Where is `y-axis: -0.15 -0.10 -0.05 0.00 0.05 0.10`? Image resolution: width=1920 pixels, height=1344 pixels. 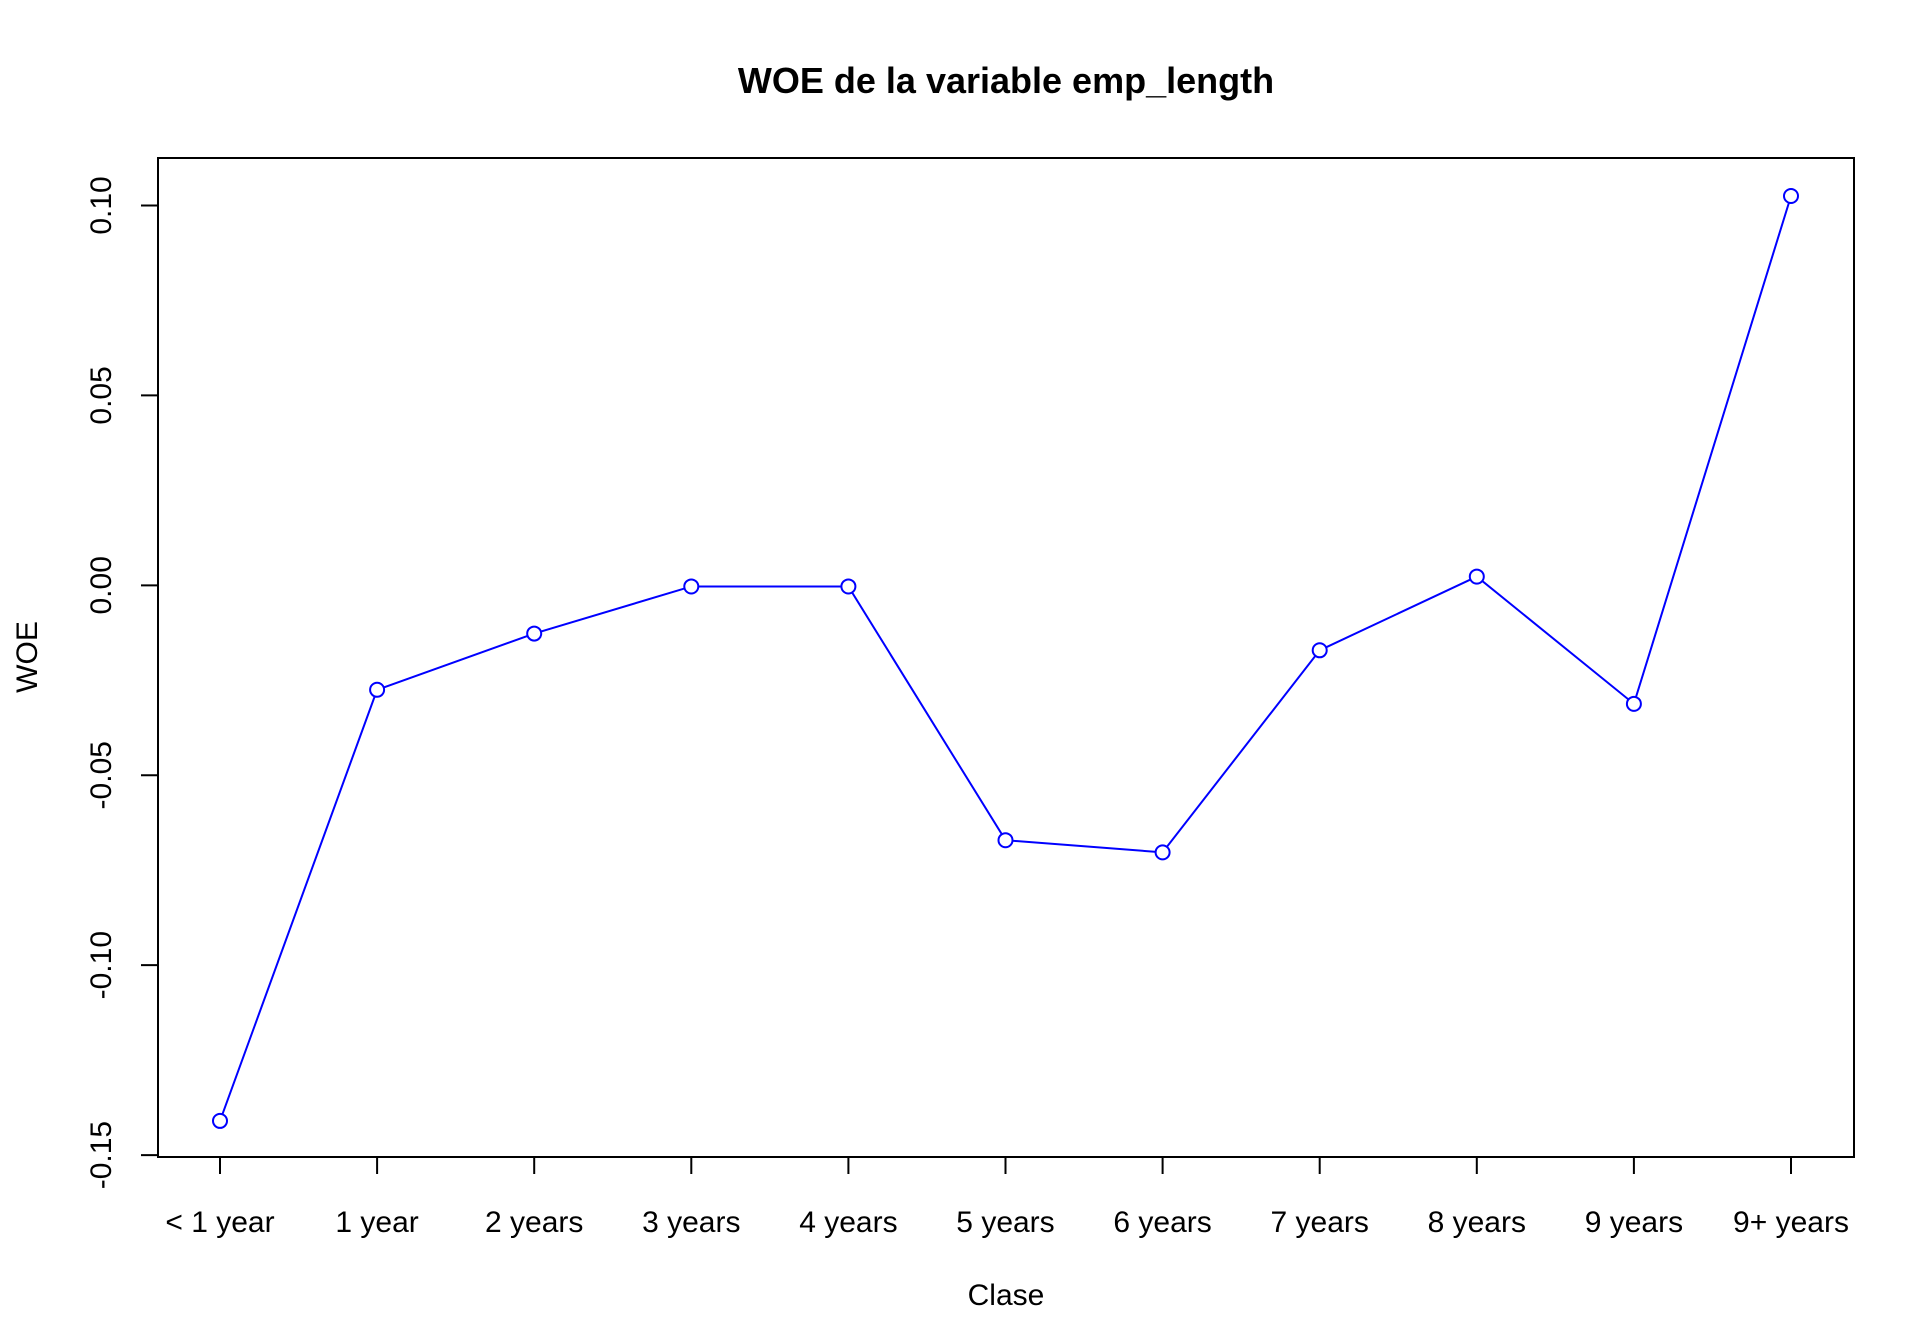 y-axis: -0.15 -0.10 -0.05 0.00 0.05 0.10 is located at coordinates (122, 682).